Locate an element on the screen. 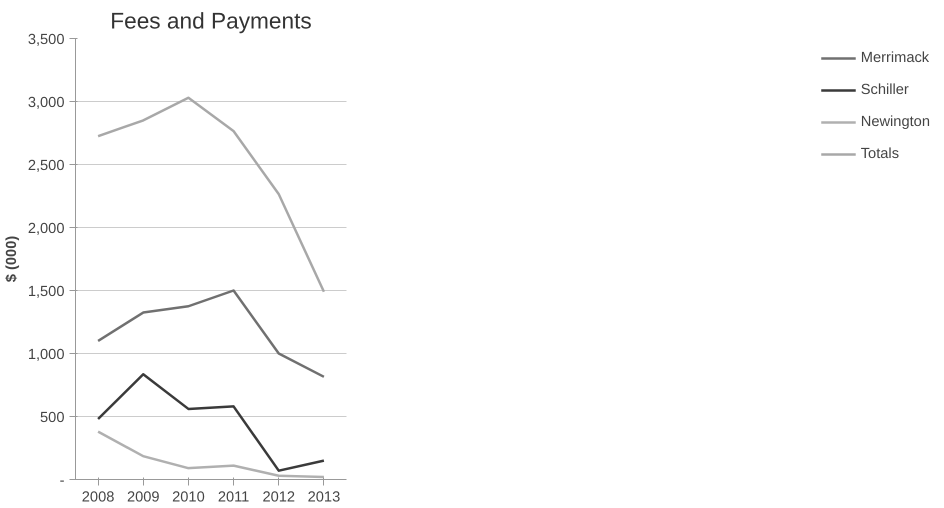  x-tick-label: 2010 is located at coordinates (188, 498).